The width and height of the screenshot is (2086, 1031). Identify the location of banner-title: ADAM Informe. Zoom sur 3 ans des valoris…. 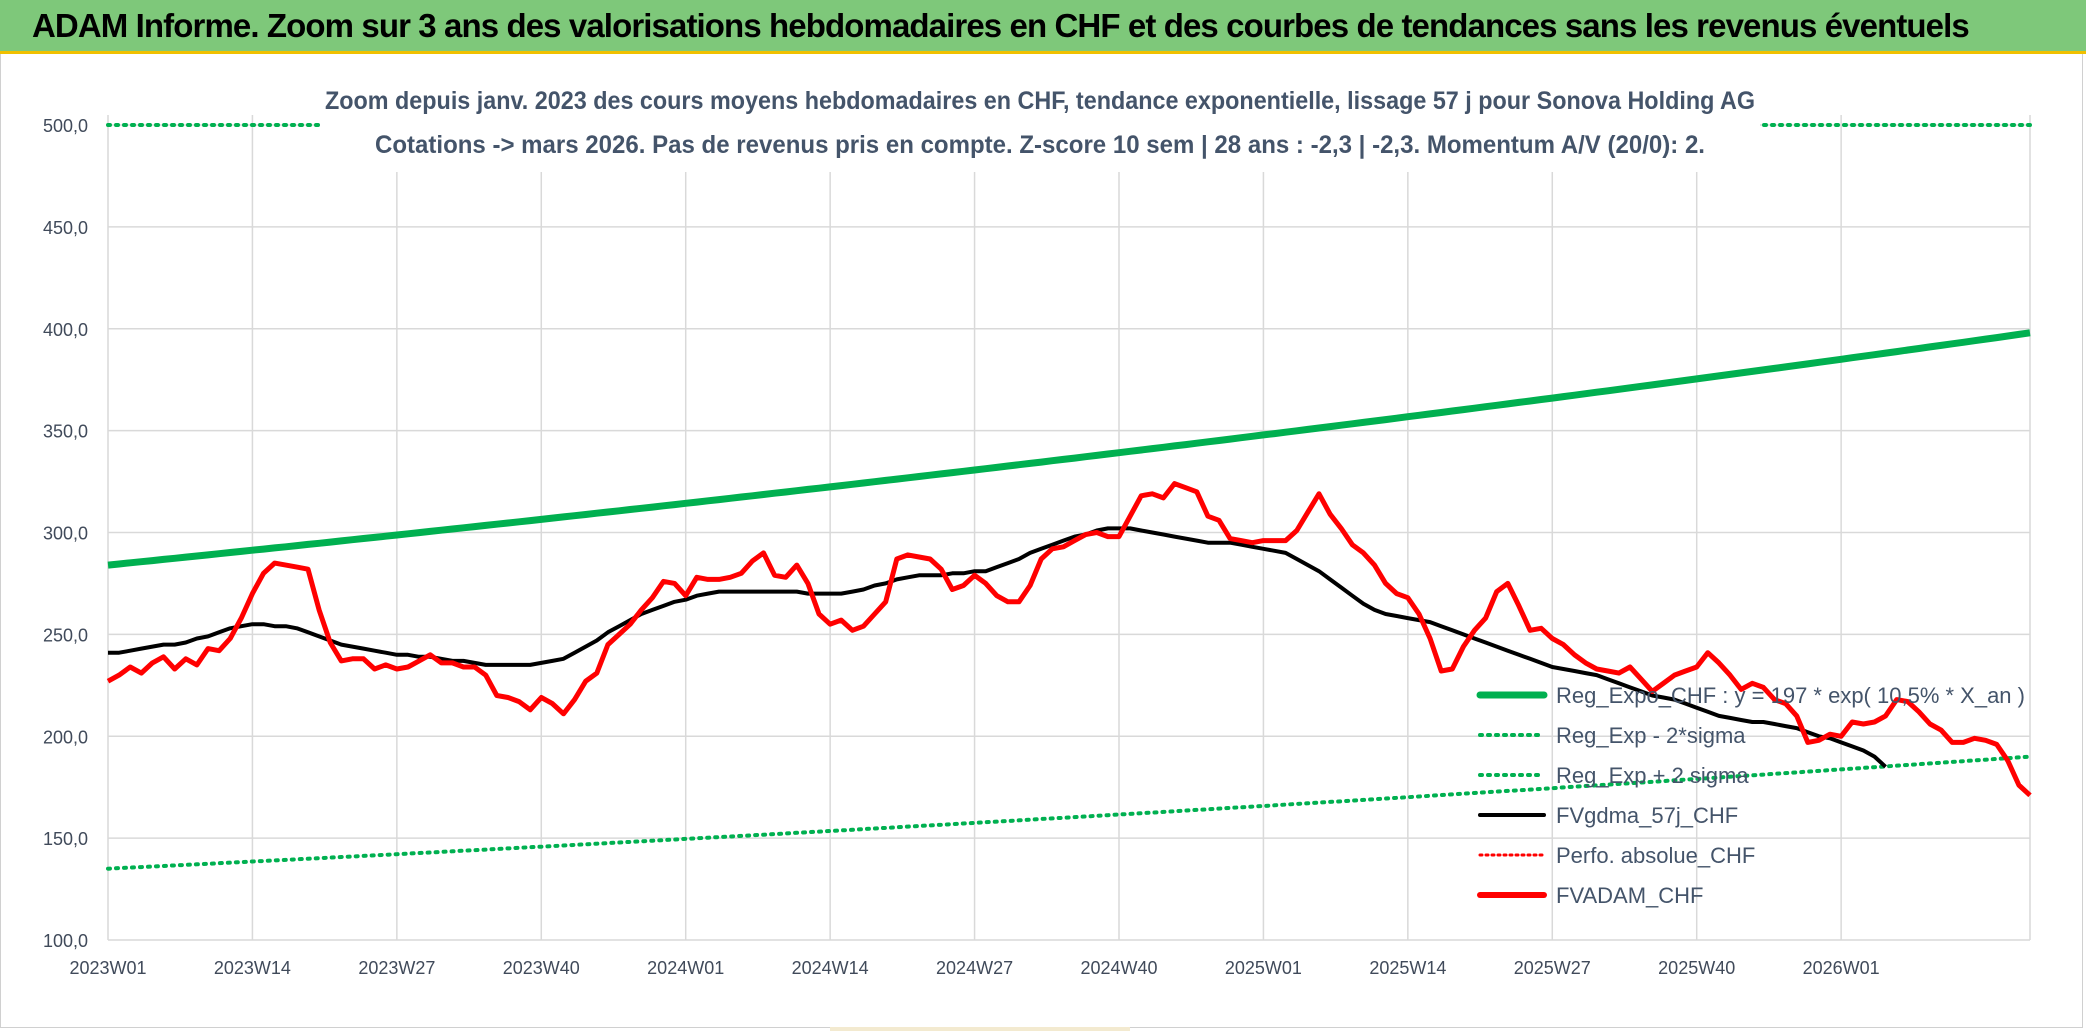
(1001, 25).